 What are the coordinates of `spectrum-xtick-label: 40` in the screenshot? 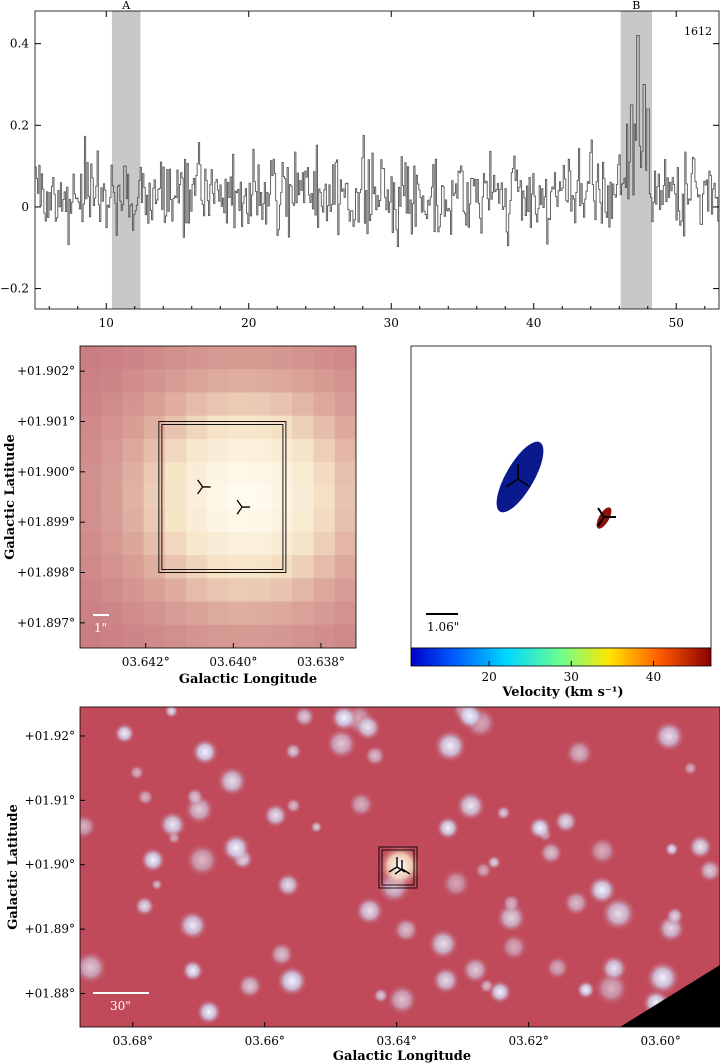 It's located at (533, 323).